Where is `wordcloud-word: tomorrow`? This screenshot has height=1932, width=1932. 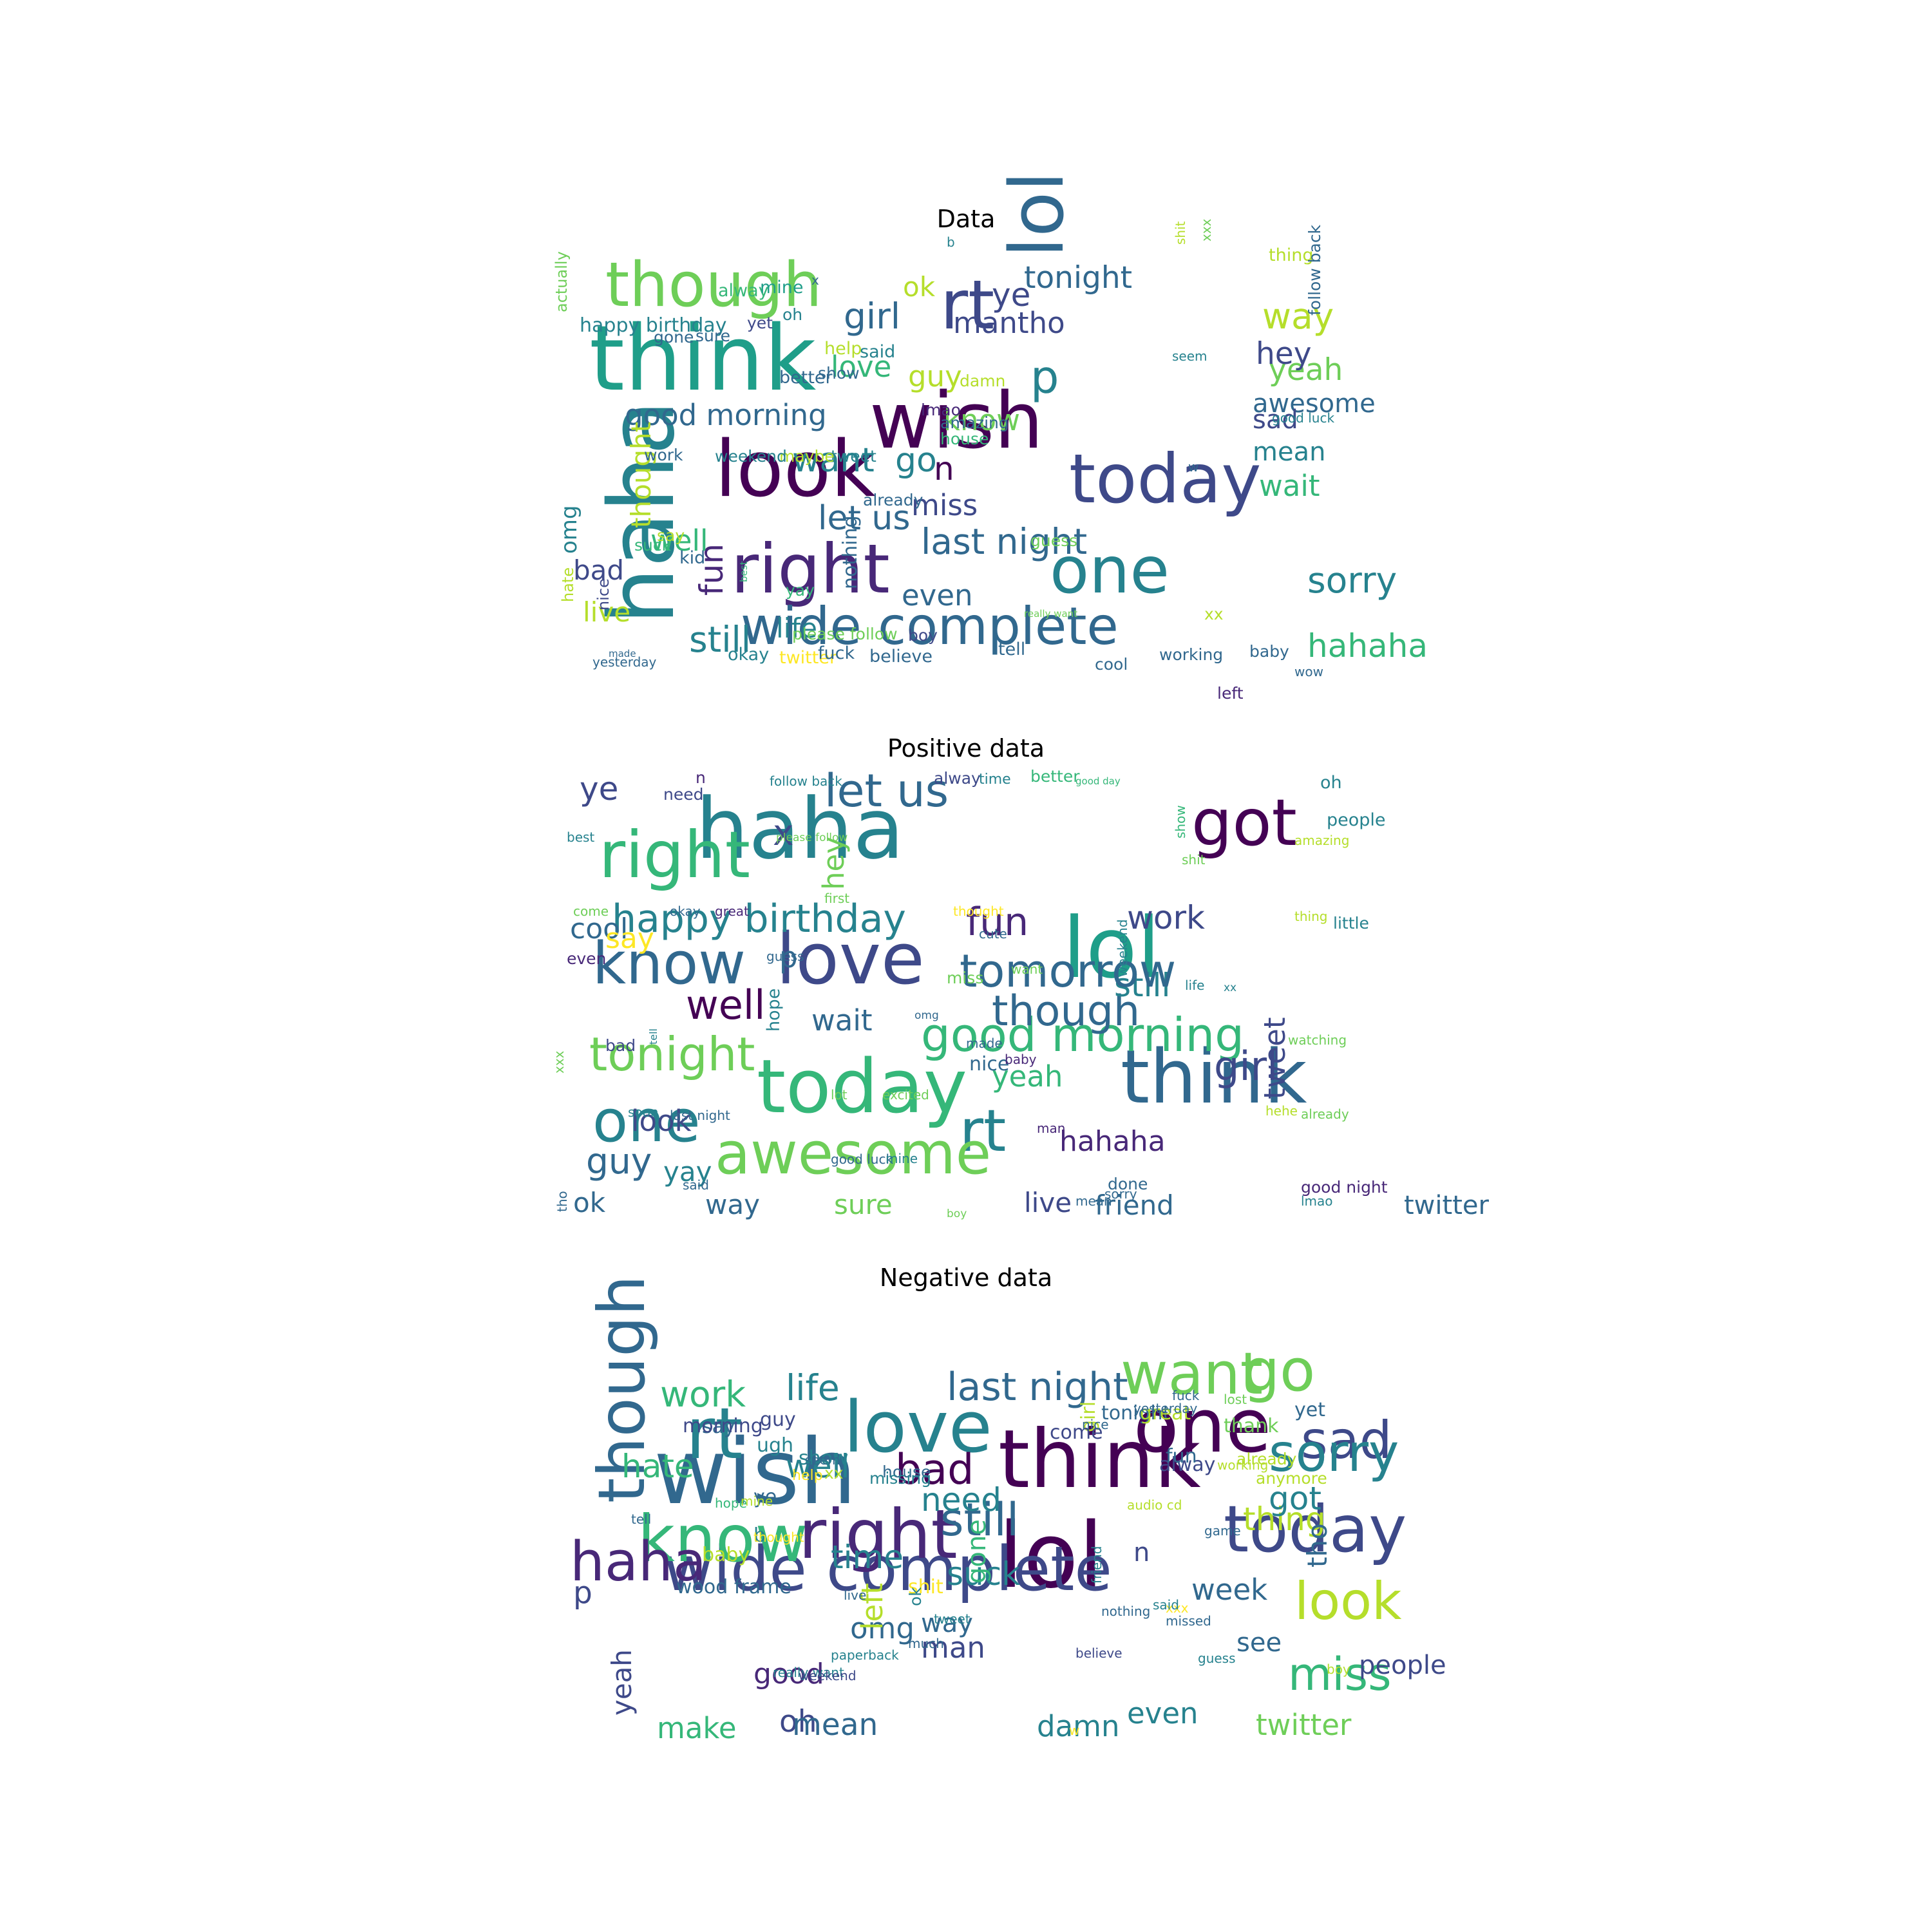
wordcloud-word: tomorrow is located at coordinates (1068, 972).